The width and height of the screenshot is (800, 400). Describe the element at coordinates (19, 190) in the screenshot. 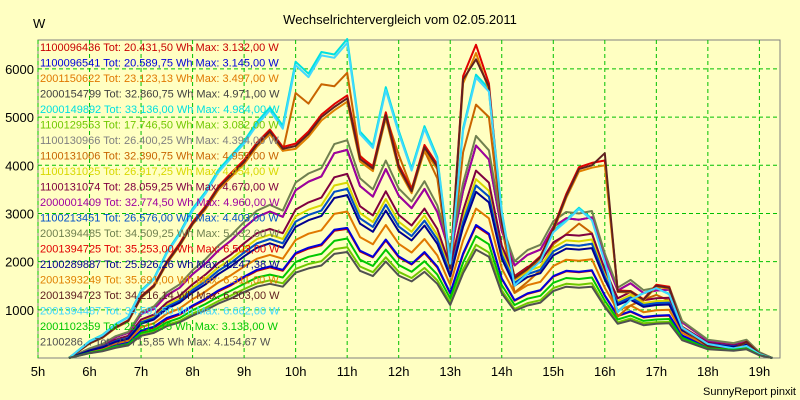

I see `y-axis-ticks: 1000 2000 3000 4000 5000 6000` at that location.